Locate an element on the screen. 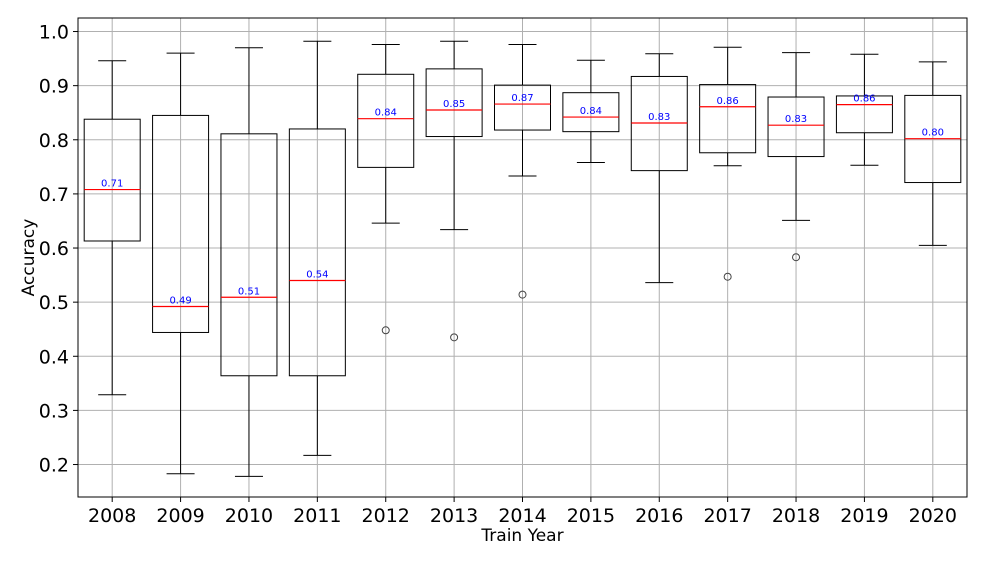 The width and height of the screenshot is (987, 564). box-2010: 0.51 is located at coordinates (249, 262).